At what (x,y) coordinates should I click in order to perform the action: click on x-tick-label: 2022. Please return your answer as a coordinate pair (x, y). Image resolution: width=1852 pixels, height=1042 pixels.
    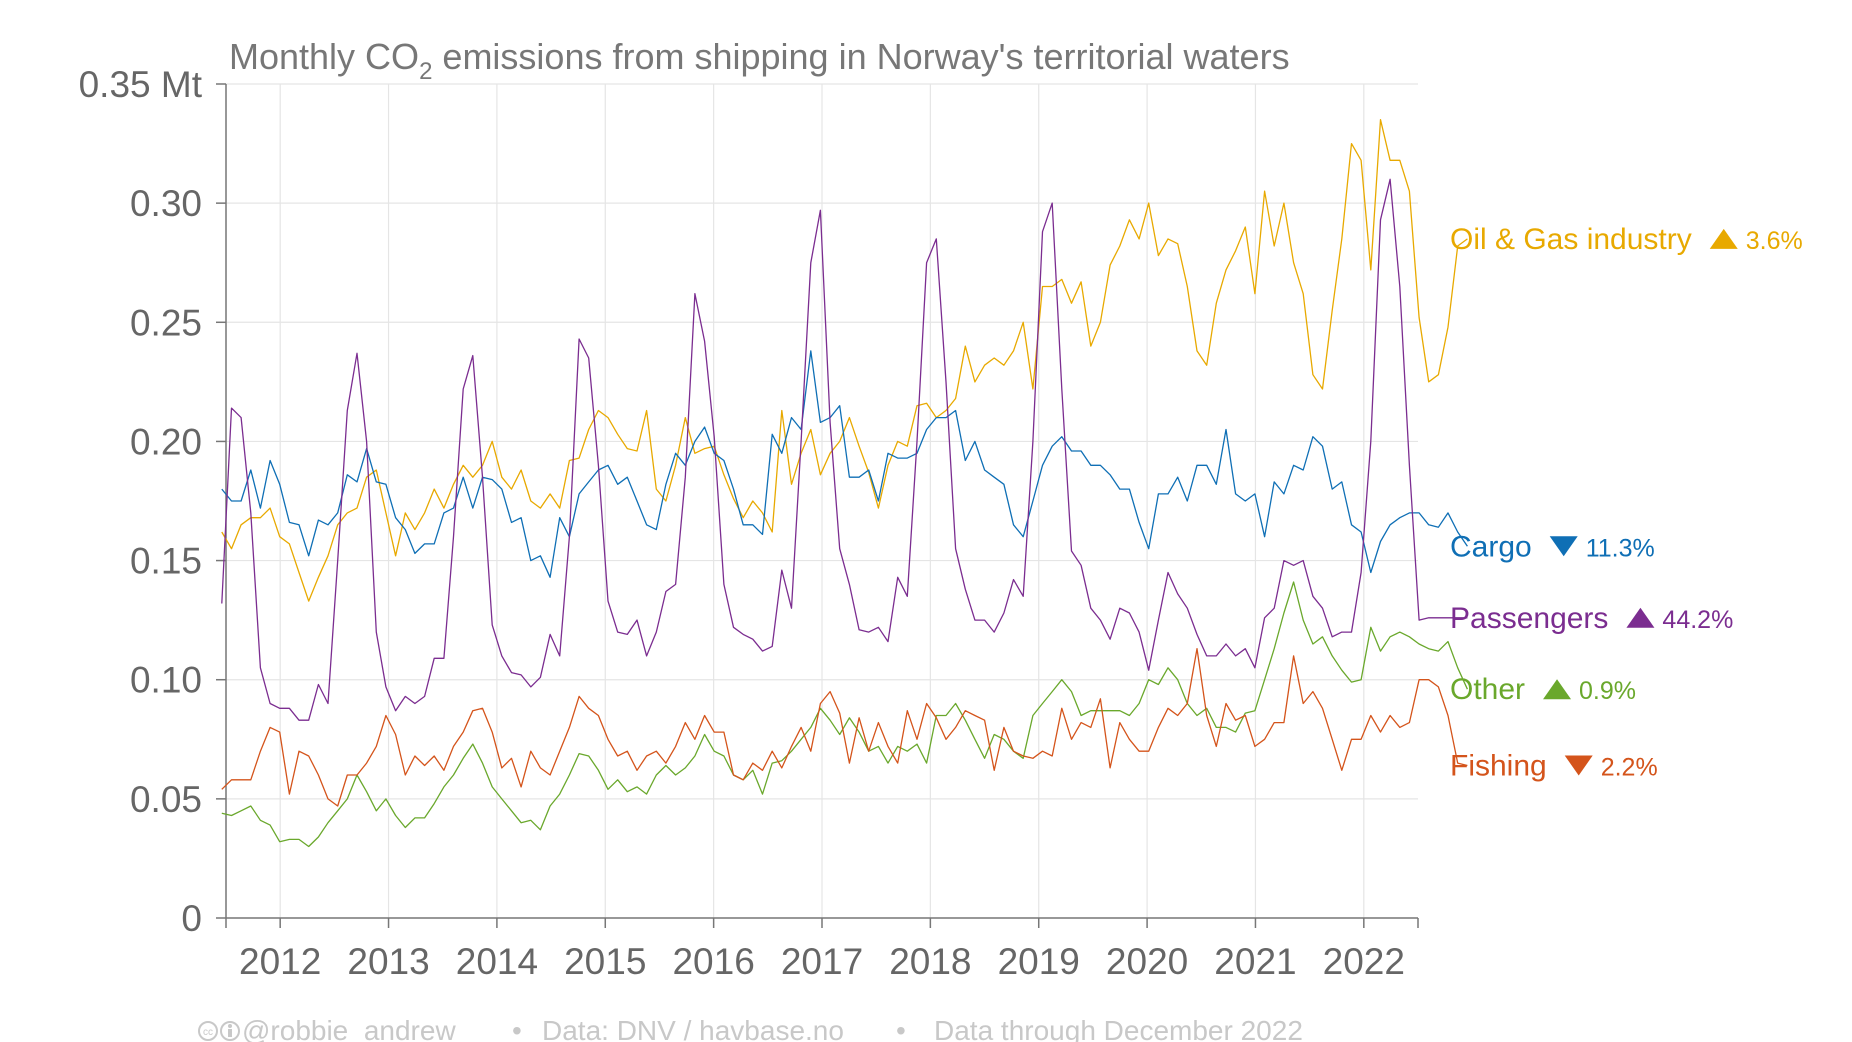
    Looking at the image, I should click on (1364, 961).